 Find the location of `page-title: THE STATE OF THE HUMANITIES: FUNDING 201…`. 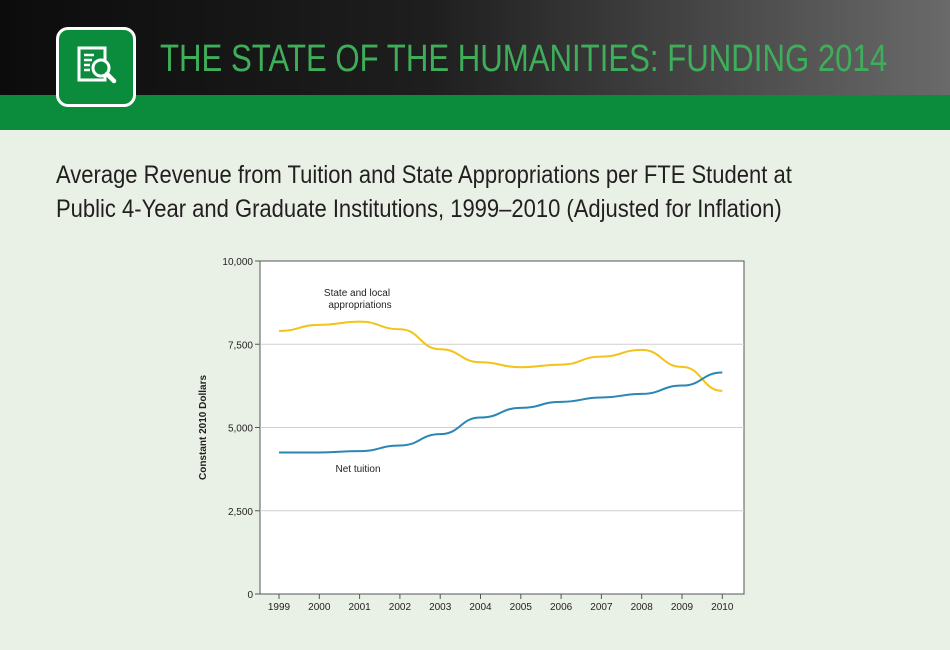

page-title: THE STATE OF THE HUMANITIES: FUNDING 201… is located at coordinates (524, 59).